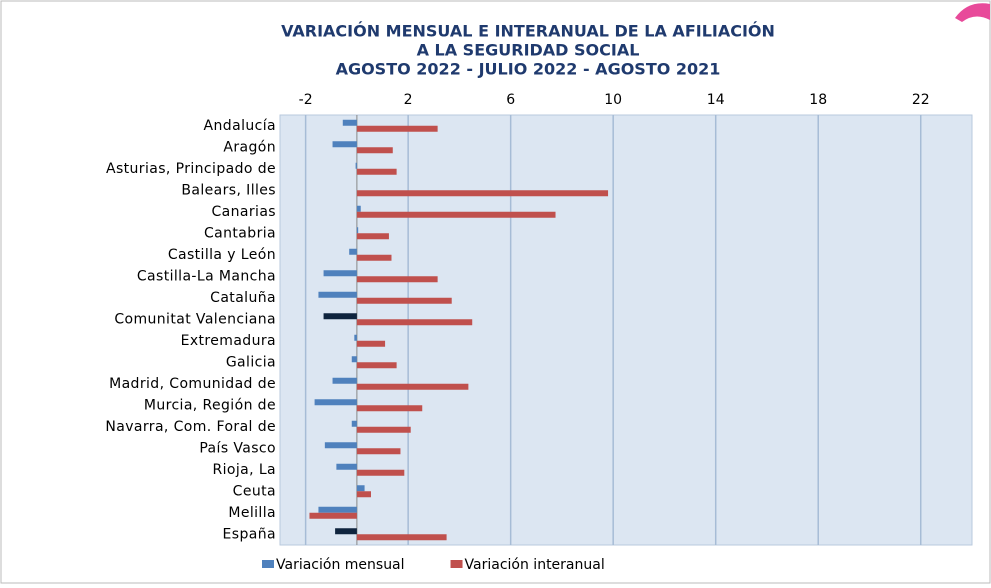 This screenshot has width=991, height=588. What do you see at coordinates (243, 298) in the screenshot?
I see `y-tick-label: Cataluña` at bounding box center [243, 298].